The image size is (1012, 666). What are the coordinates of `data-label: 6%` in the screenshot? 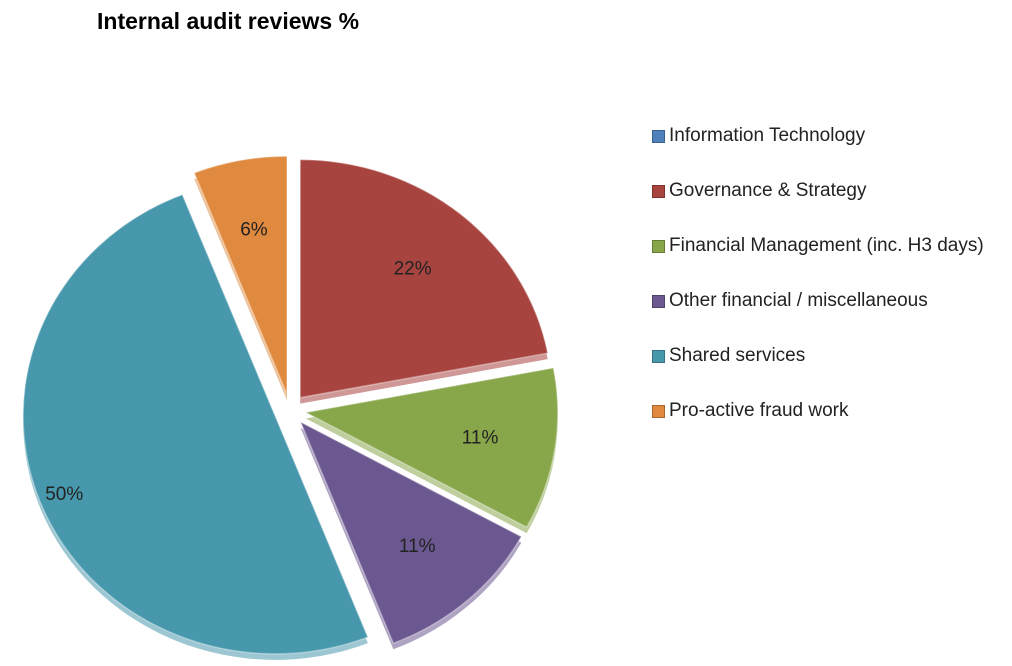 It's located at (254, 230).